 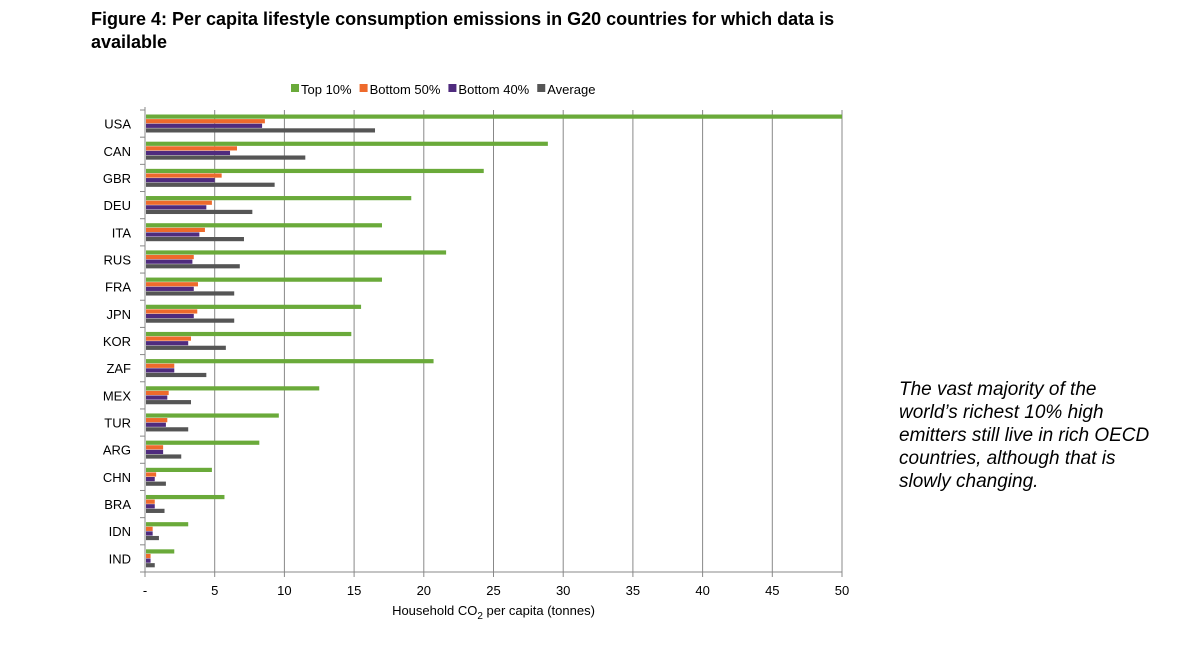 What do you see at coordinates (117, 395) in the screenshot?
I see `category-label: MEX` at bounding box center [117, 395].